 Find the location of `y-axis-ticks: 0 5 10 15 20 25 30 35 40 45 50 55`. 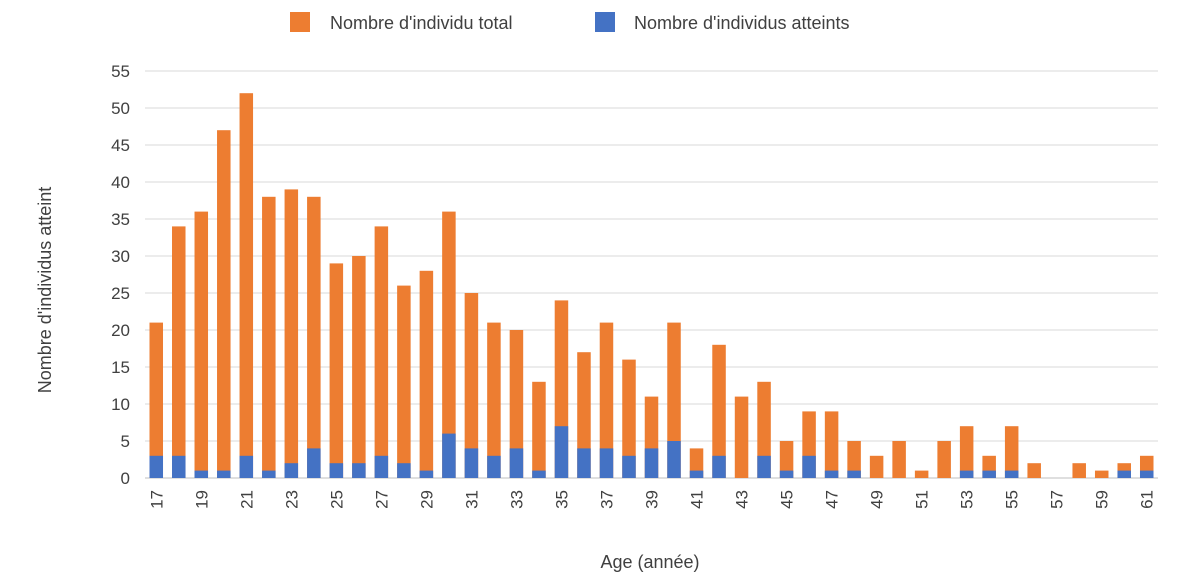

y-axis-ticks: 0 5 10 15 20 25 30 35 40 45 50 55 is located at coordinates (120, 275).